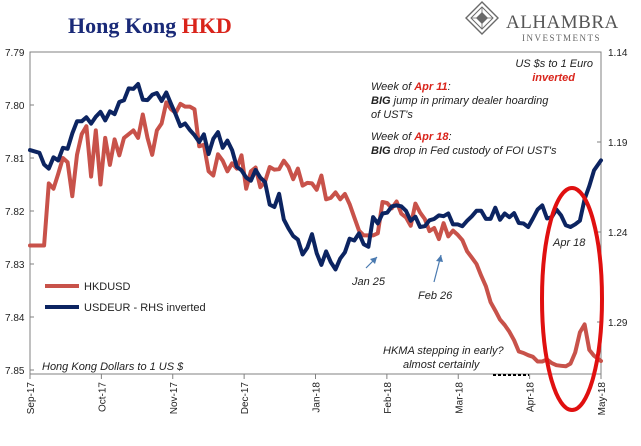 The height and width of the screenshot is (446, 641). I want to click on apr18-prefix: Week of, so click(392, 137).